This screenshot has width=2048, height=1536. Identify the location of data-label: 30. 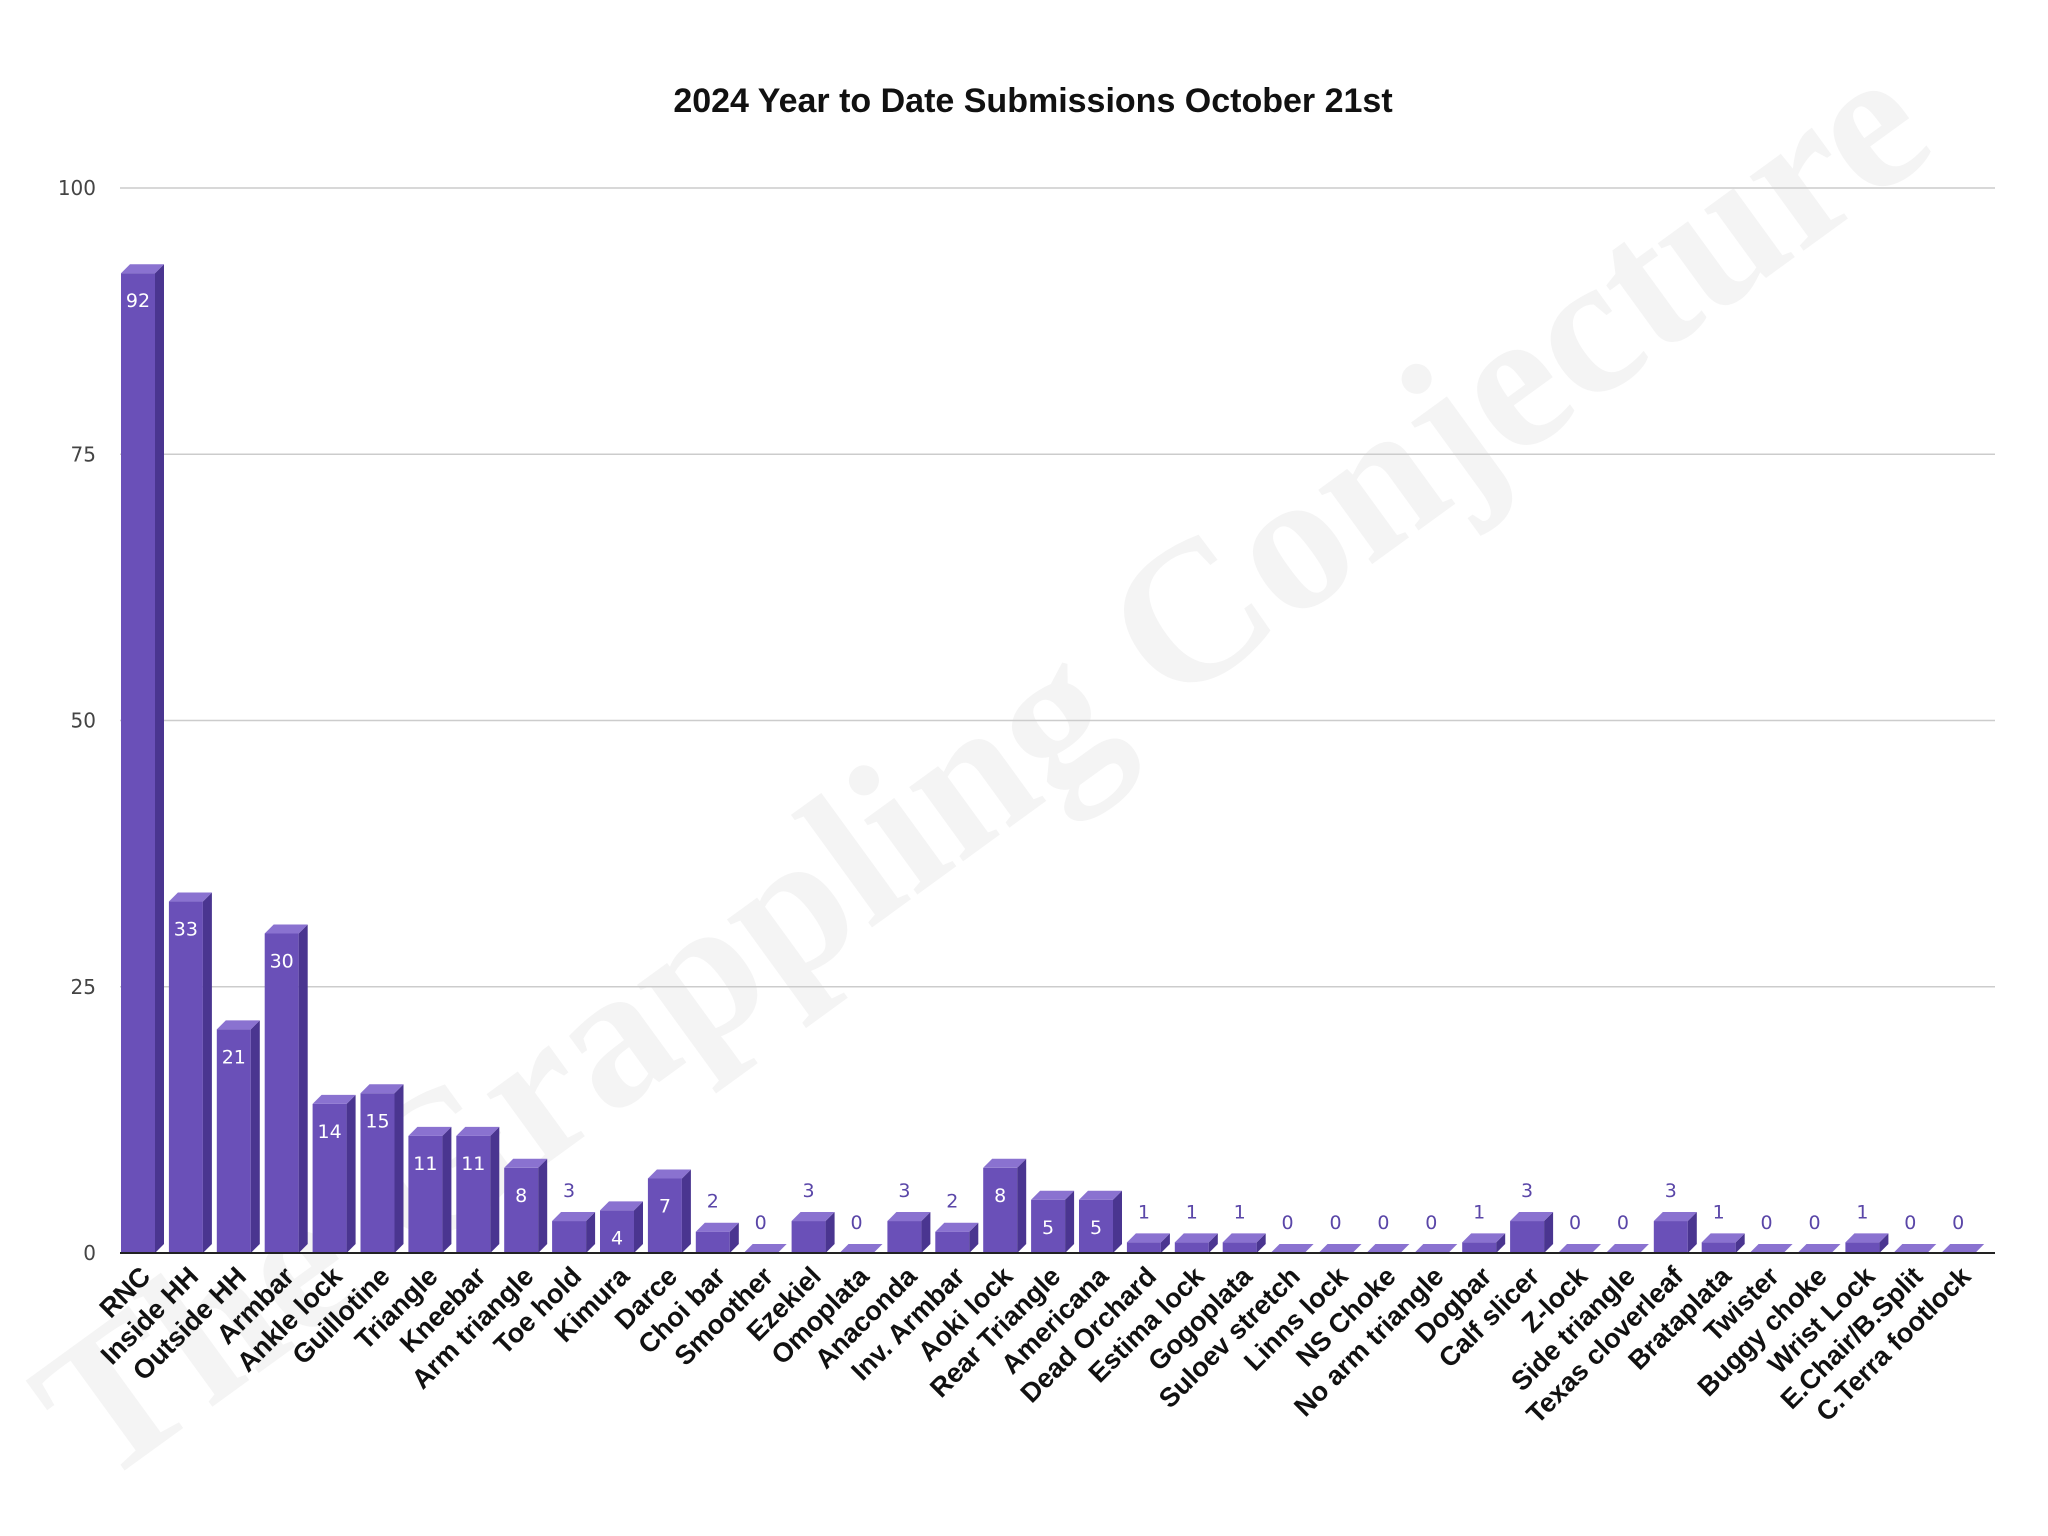
(282, 962).